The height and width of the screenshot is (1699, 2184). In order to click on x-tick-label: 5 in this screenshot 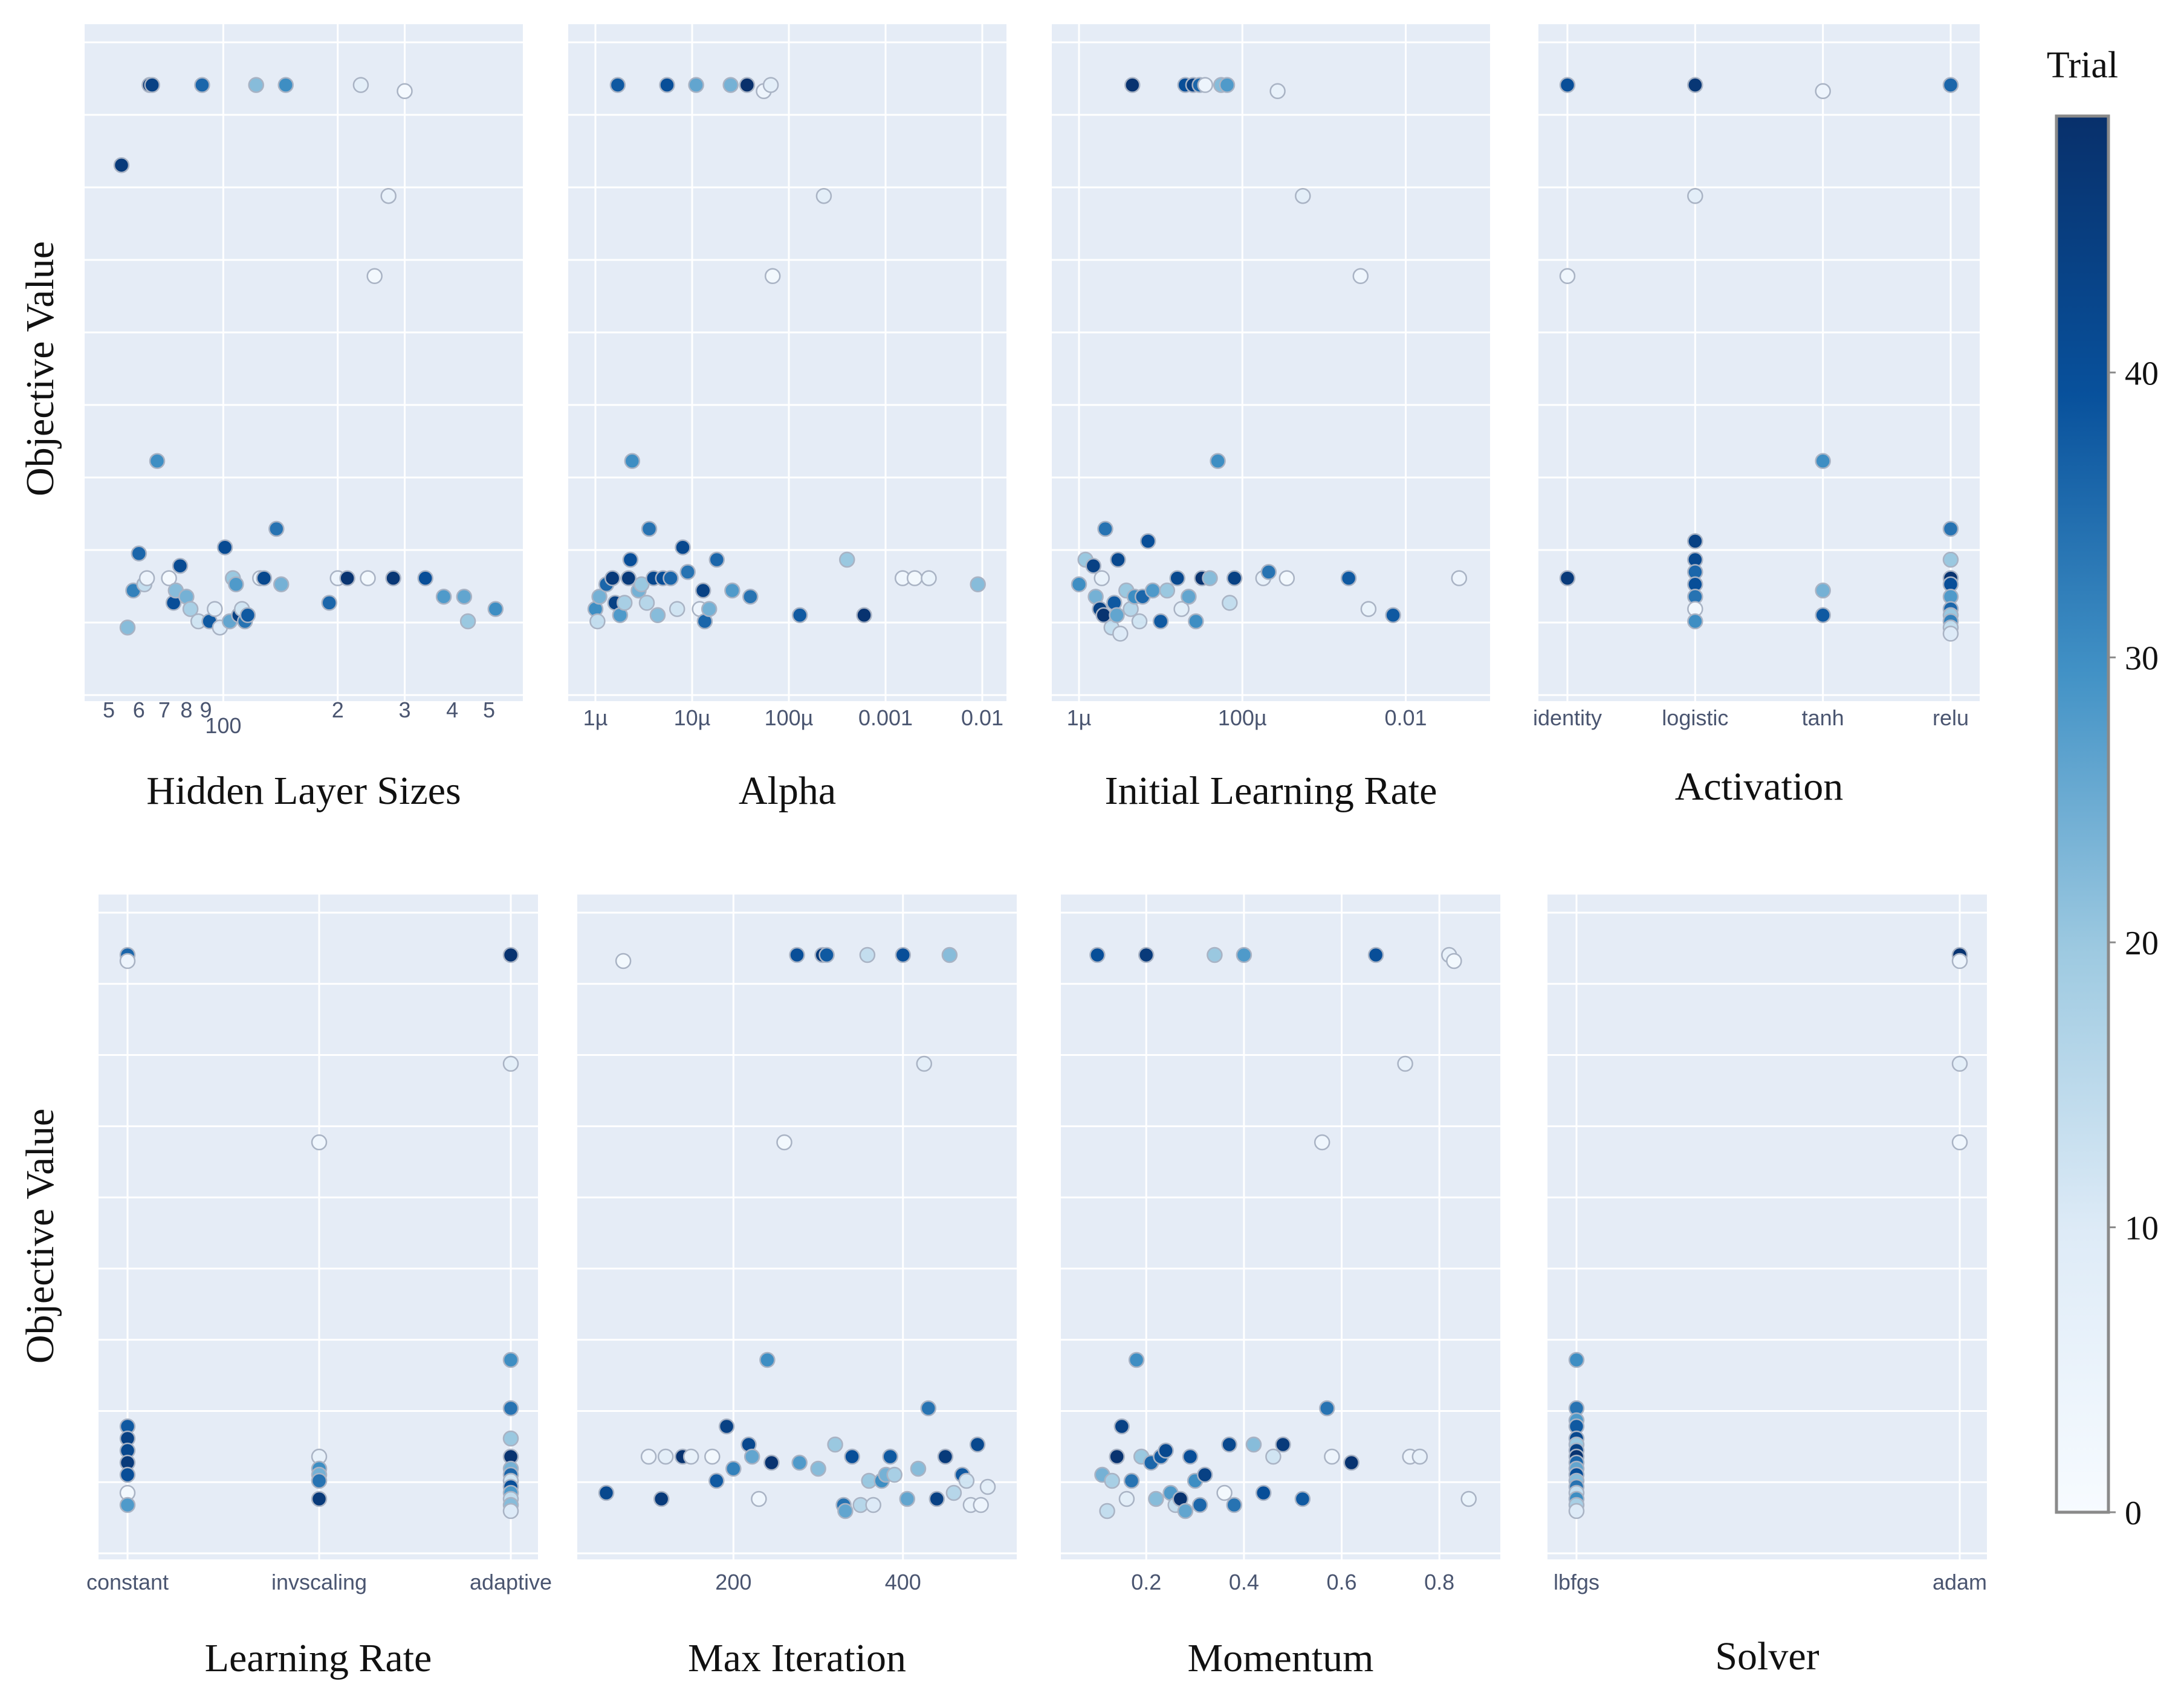, I will do `click(109, 709)`.